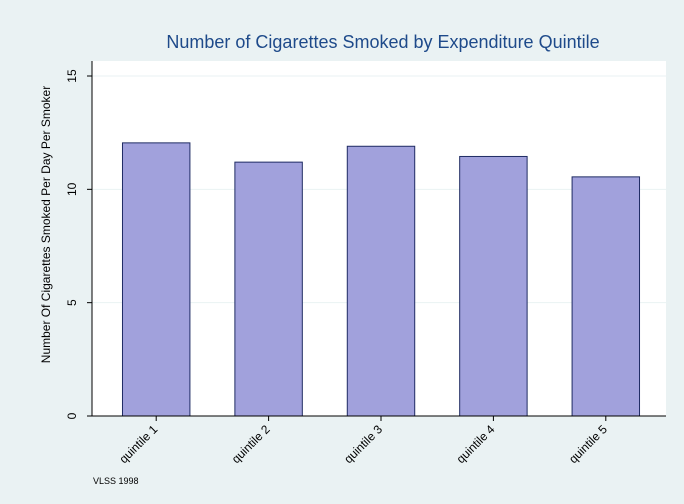 This screenshot has width=684, height=504. Describe the element at coordinates (363, 444) in the screenshot. I see `x-tick-label: quintile 3` at that location.